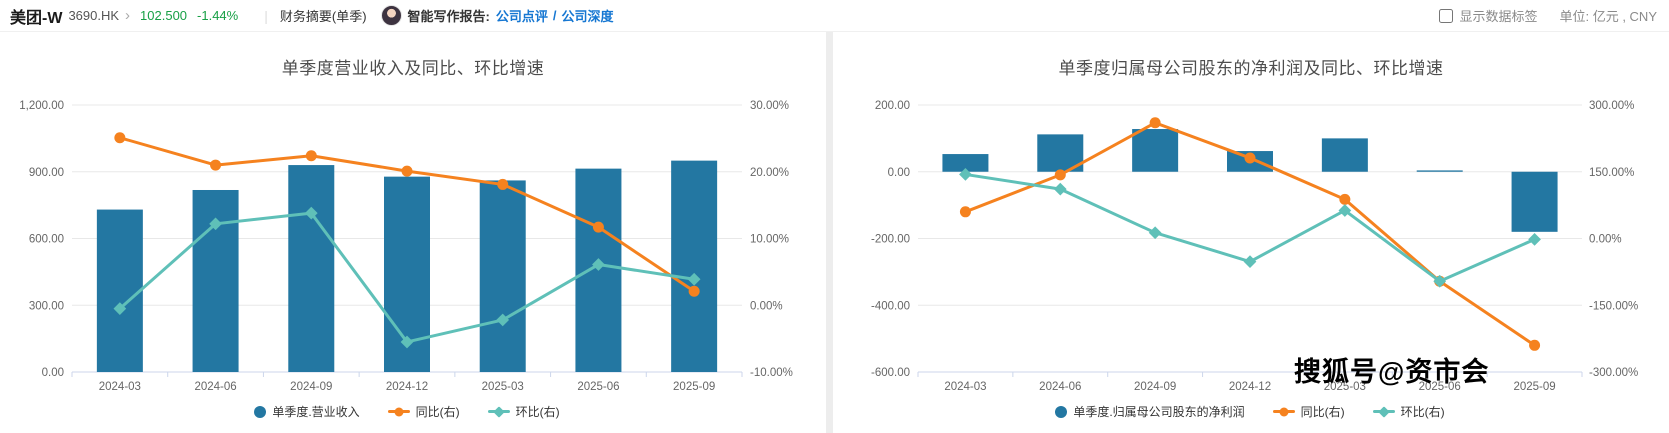 The width and height of the screenshot is (1669, 433). What do you see at coordinates (890, 240) in the screenshot?
I see `y-axis-tick-label: -200.00` at bounding box center [890, 240].